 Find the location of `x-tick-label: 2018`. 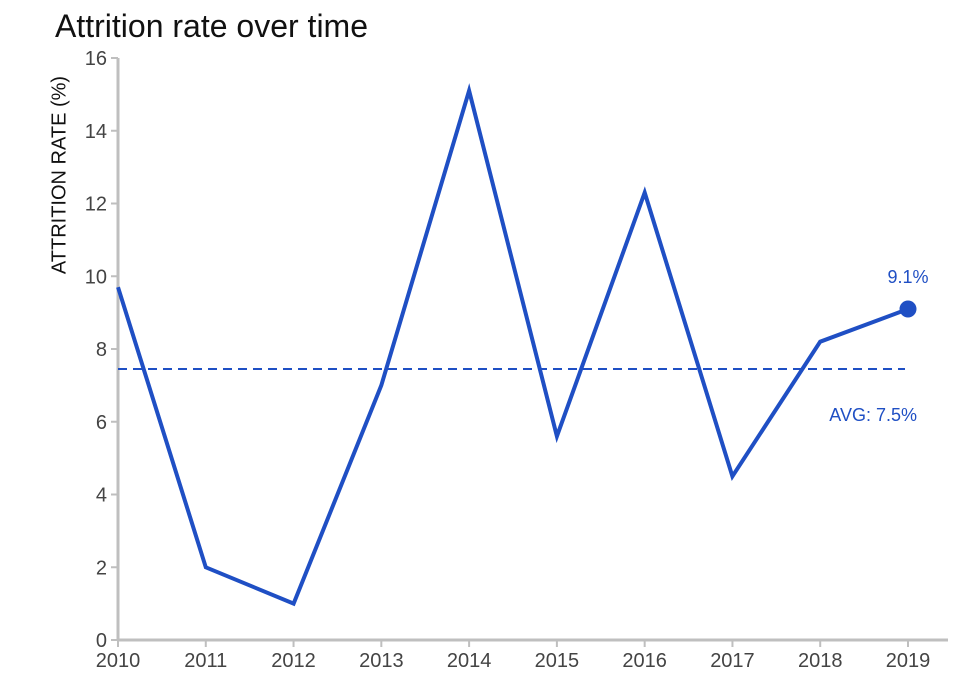

x-tick-label: 2018 is located at coordinates (820, 661).